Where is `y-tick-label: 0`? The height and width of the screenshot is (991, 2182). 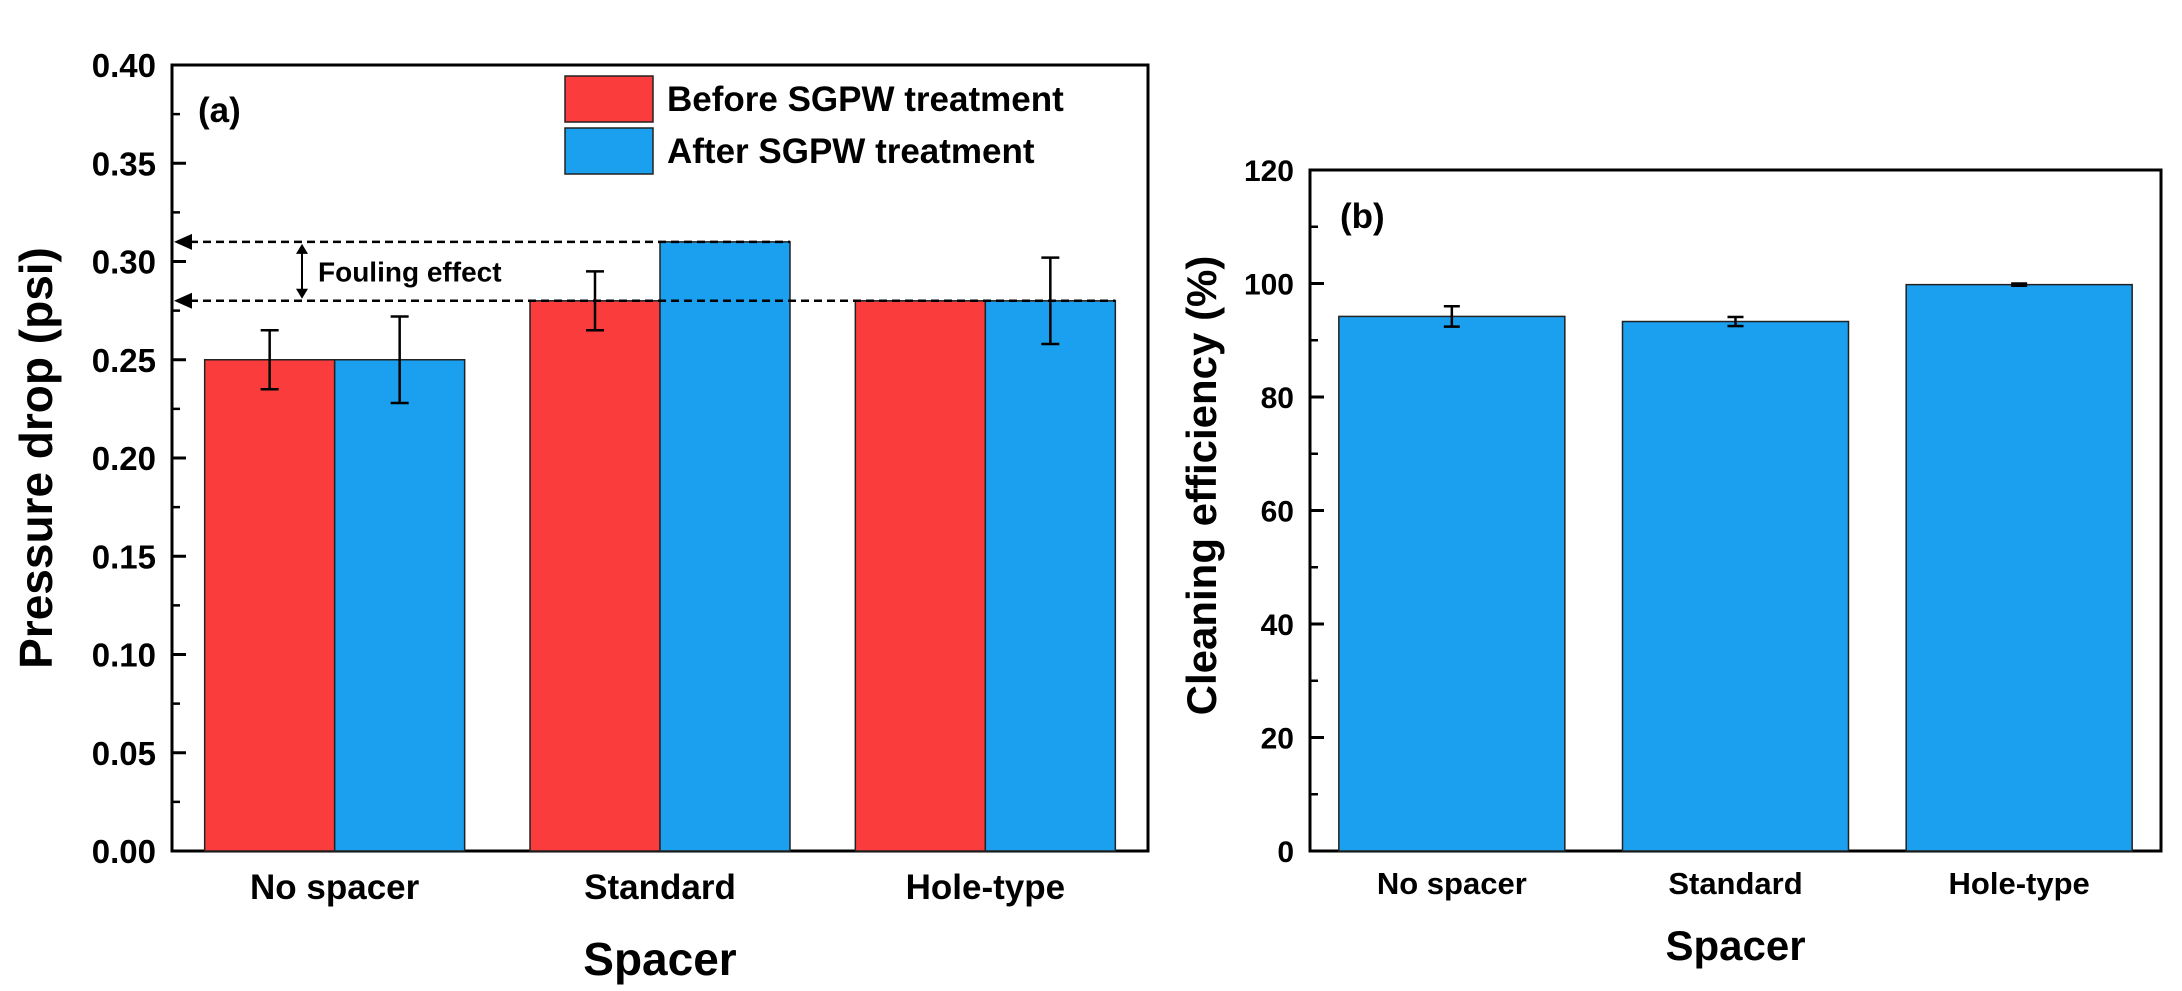
y-tick-label: 0 is located at coordinates (1285, 852).